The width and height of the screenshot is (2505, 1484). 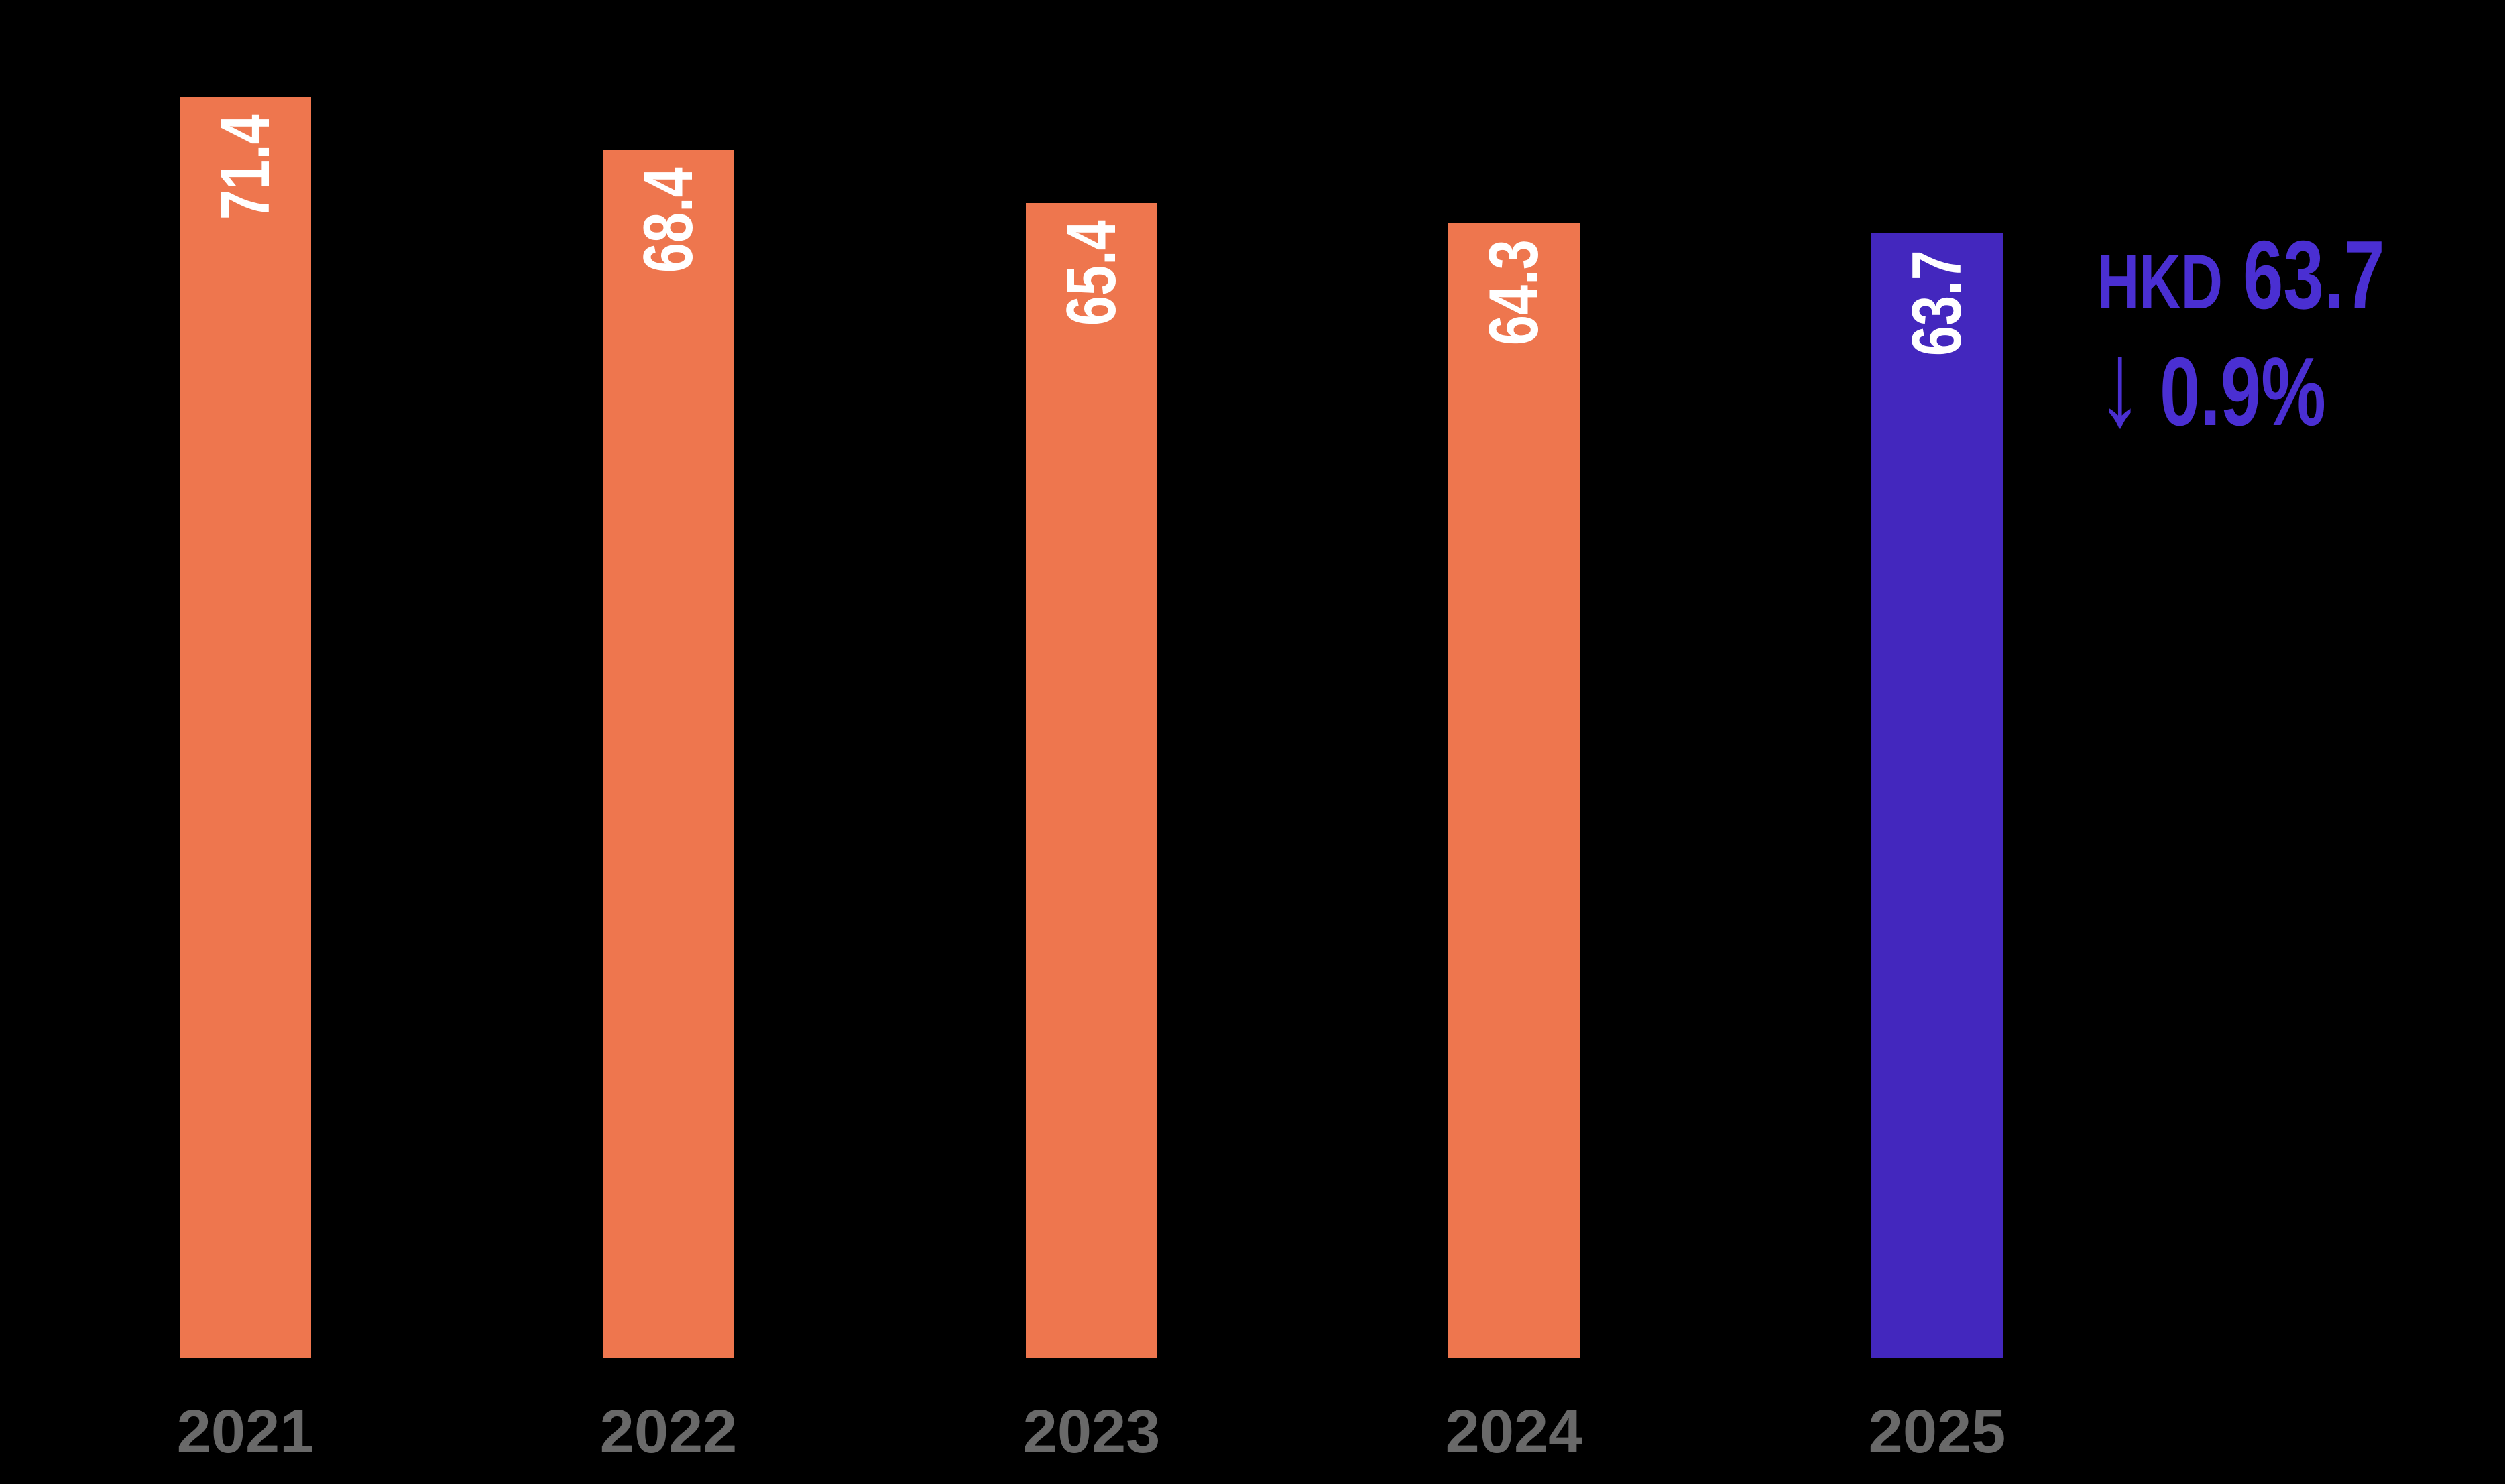 What do you see at coordinates (1937, 303) in the screenshot?
I see `bar-value-label-2025: 63.7` at bounding box center [1937, 303].